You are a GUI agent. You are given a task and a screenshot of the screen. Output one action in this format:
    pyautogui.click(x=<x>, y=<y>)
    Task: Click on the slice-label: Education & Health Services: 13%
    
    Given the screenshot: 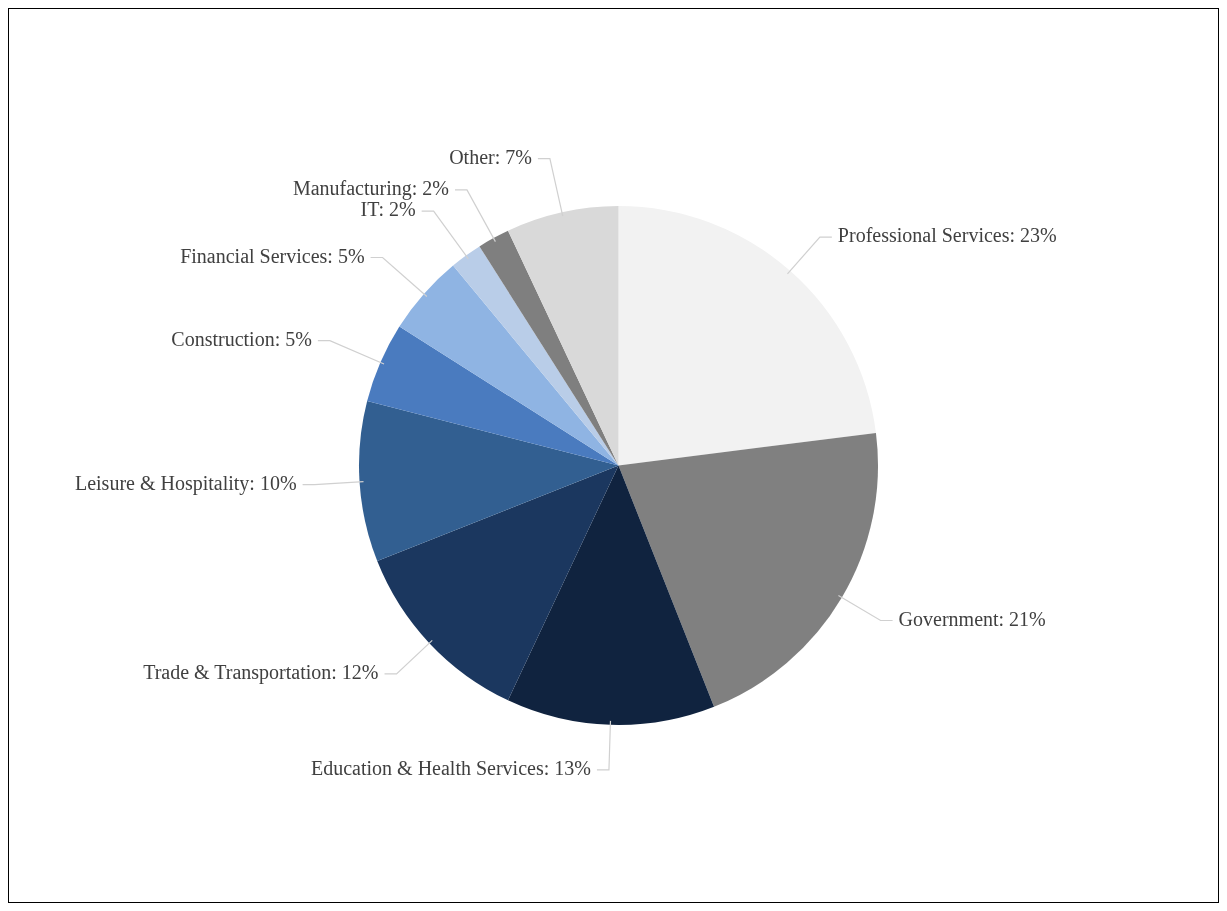 What is the action you would take?
    pyautogui.click(x=451, y=768)
    